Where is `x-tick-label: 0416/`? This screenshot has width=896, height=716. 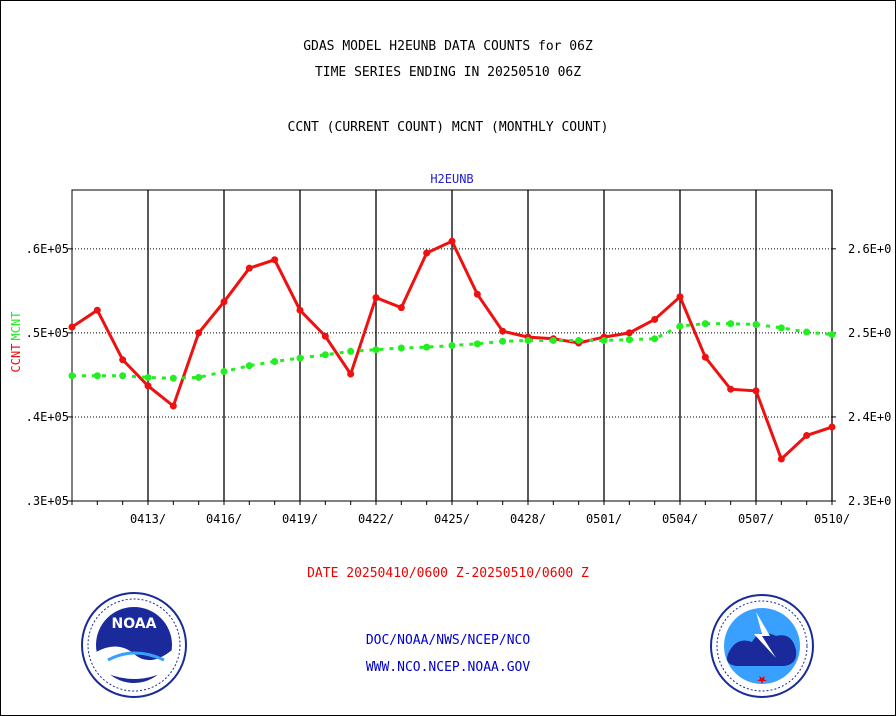 x-tick-label: 0416/ is located at coordinates (224, 519).